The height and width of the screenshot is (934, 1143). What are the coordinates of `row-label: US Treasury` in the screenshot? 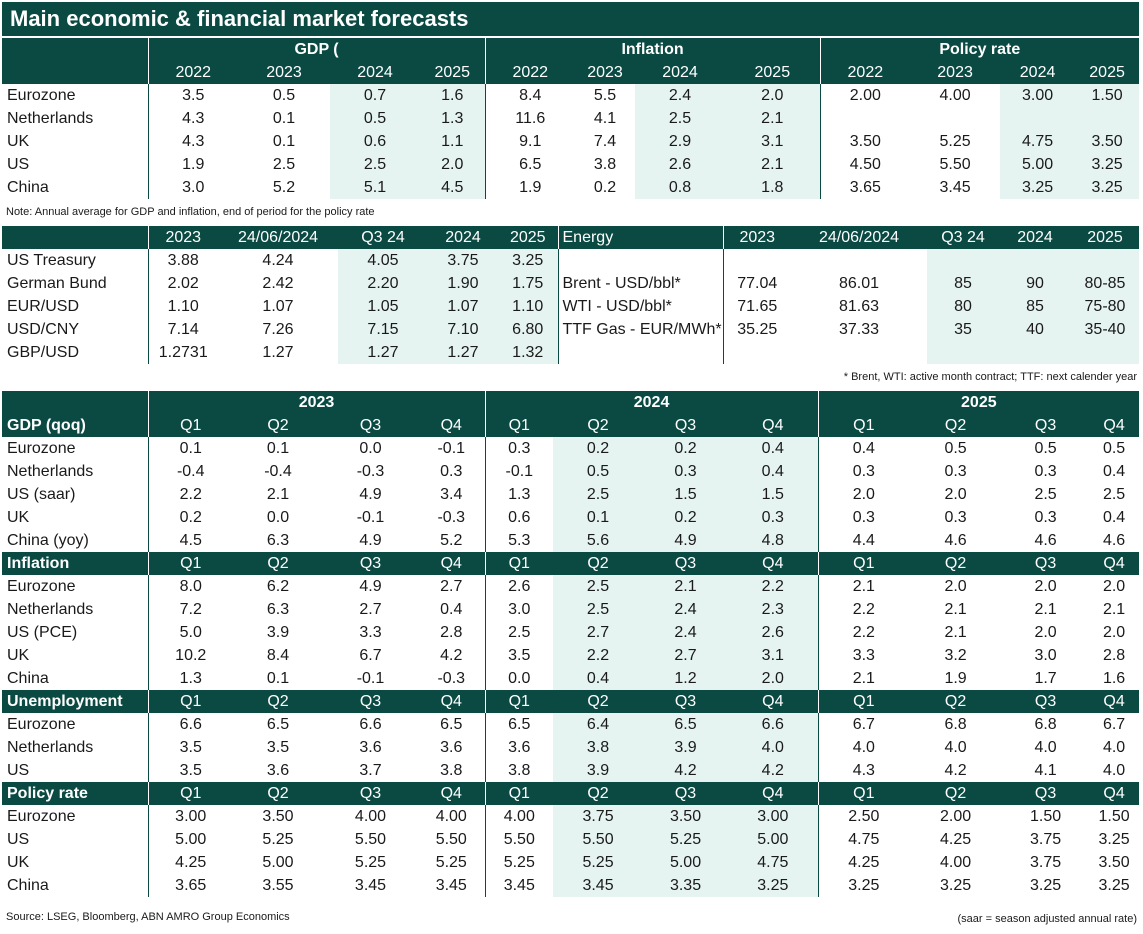 It's located at (51, 260).